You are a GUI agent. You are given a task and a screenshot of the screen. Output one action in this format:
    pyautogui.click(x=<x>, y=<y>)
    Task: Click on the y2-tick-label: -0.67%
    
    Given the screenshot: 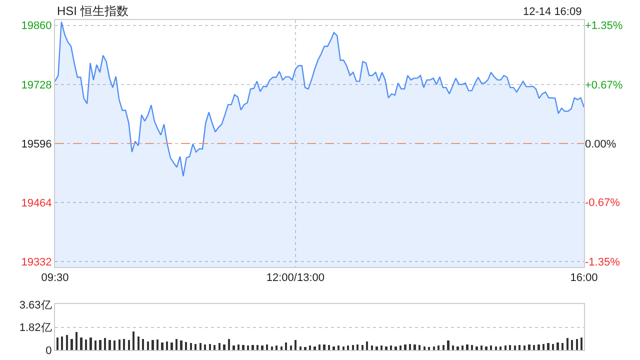 What is the action you would take?
    pyautogui.click(x=602, y=203)
    